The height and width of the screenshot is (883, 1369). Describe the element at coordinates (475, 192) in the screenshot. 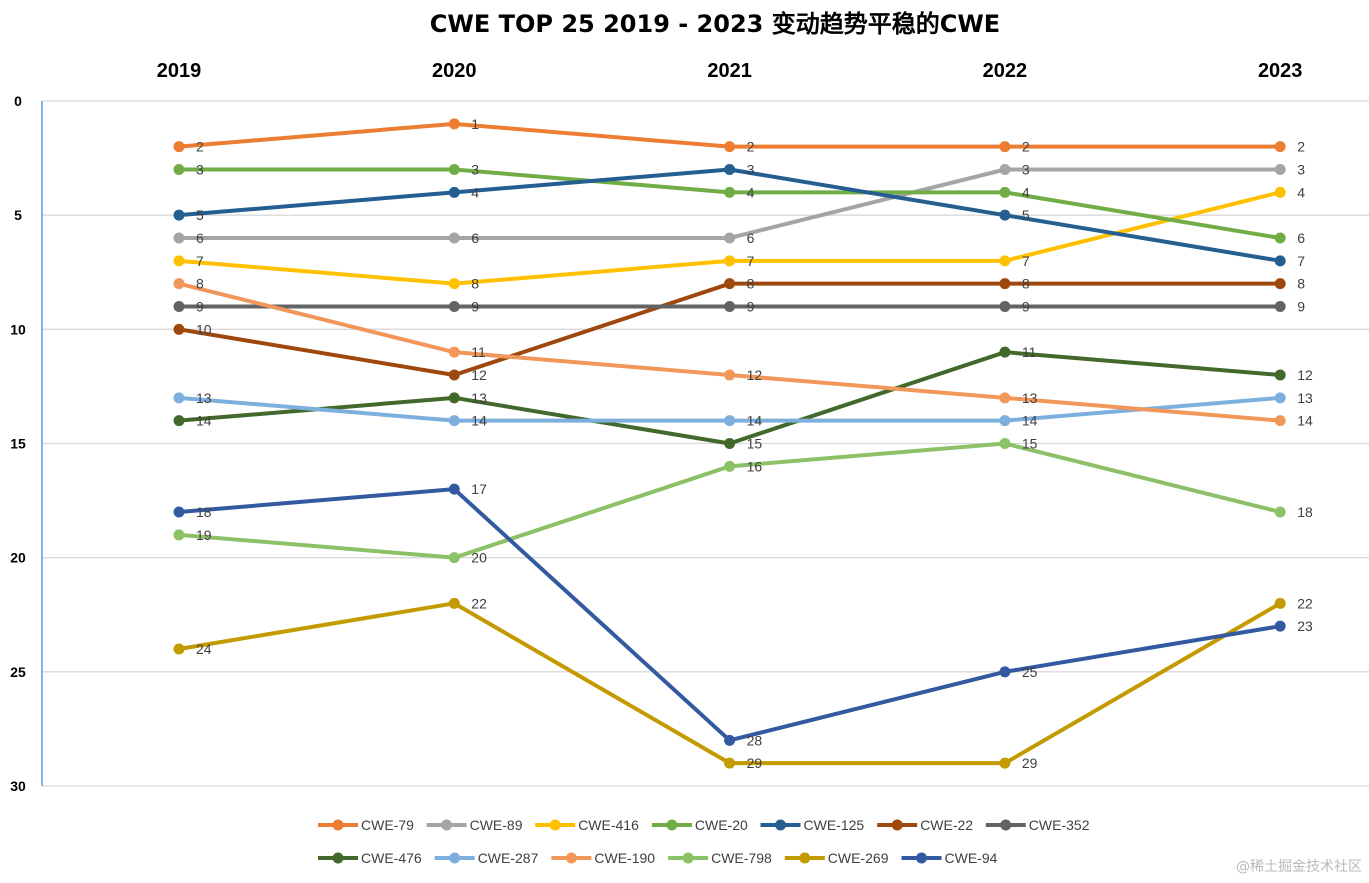

I see `data-label: 4` at that location.